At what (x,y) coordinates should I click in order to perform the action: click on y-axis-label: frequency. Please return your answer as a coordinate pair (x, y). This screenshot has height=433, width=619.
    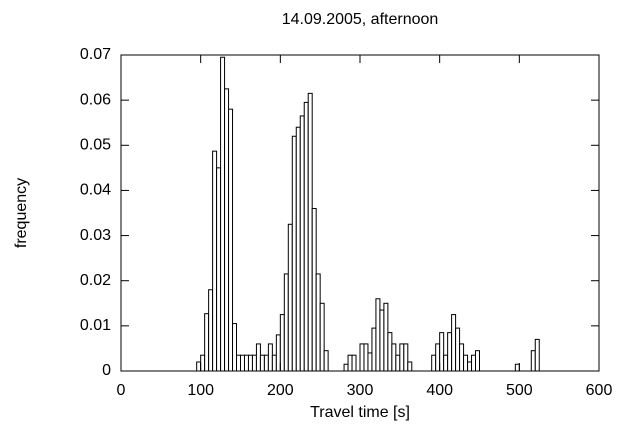
    Looking at the image, I should click on (21, 213).